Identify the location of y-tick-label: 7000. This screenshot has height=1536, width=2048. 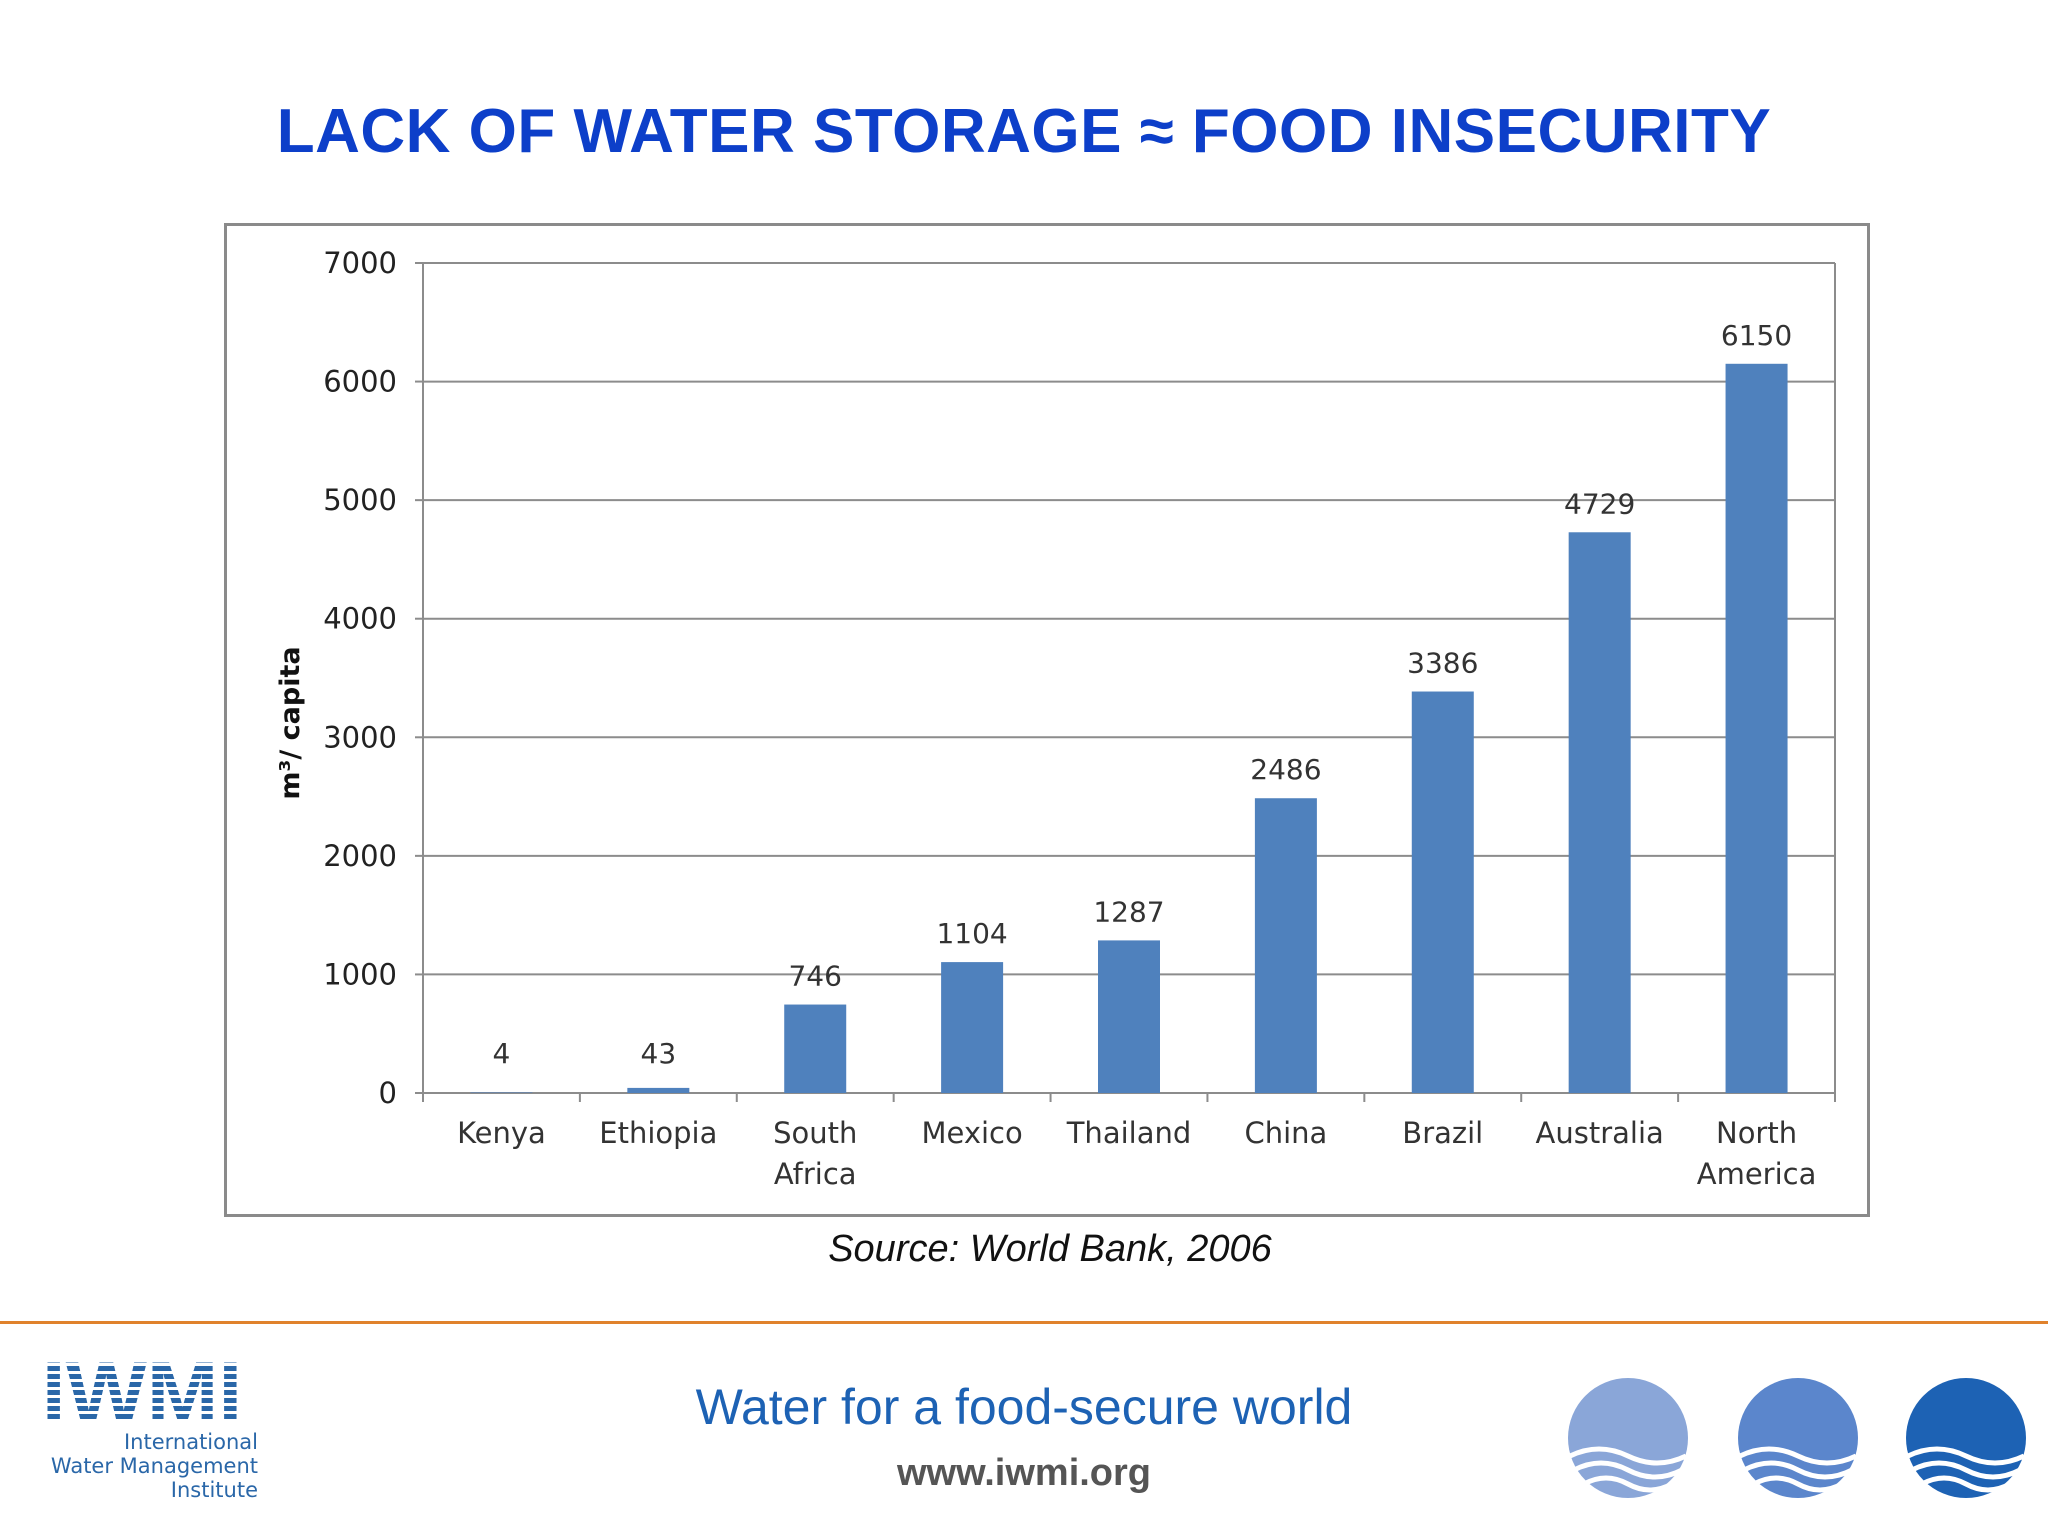
(360, 263).